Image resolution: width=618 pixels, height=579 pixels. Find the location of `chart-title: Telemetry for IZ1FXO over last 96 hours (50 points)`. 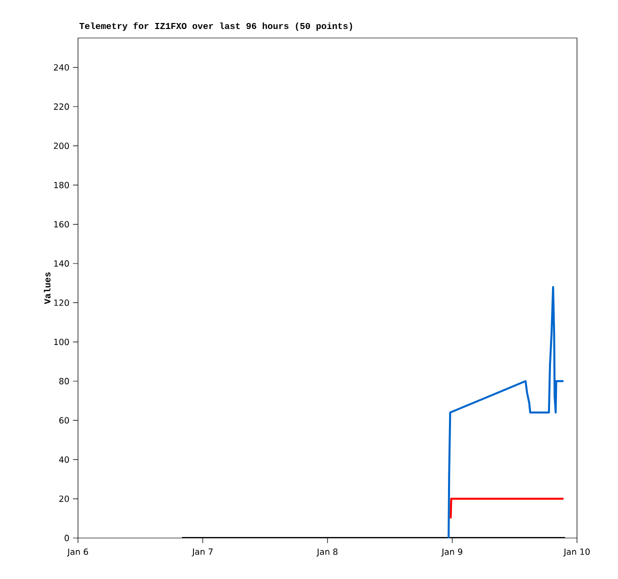

chart-title: Telemetry for IZ1FXO over last 96 hours (50 points) is located at coordinates (215, 26).